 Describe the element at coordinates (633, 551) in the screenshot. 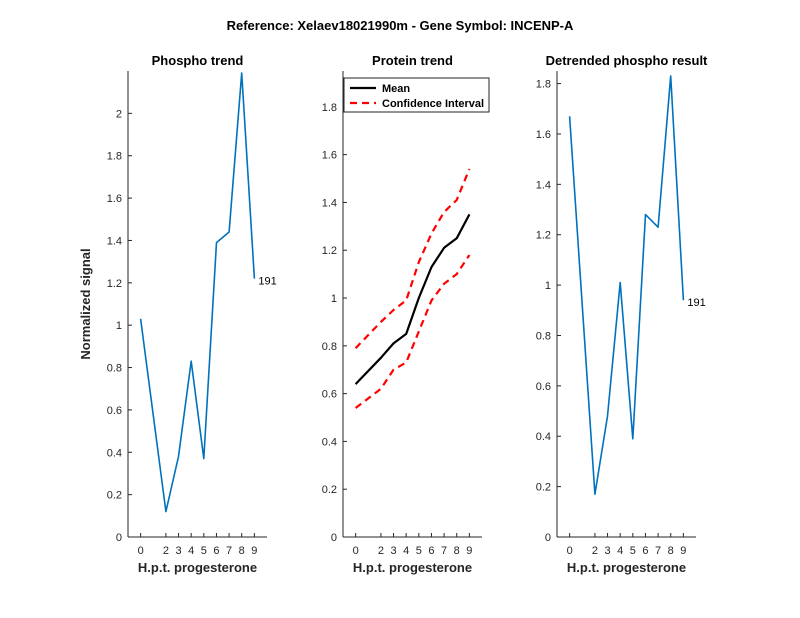

I see `detrended-x-tick-label: 5` at that location.